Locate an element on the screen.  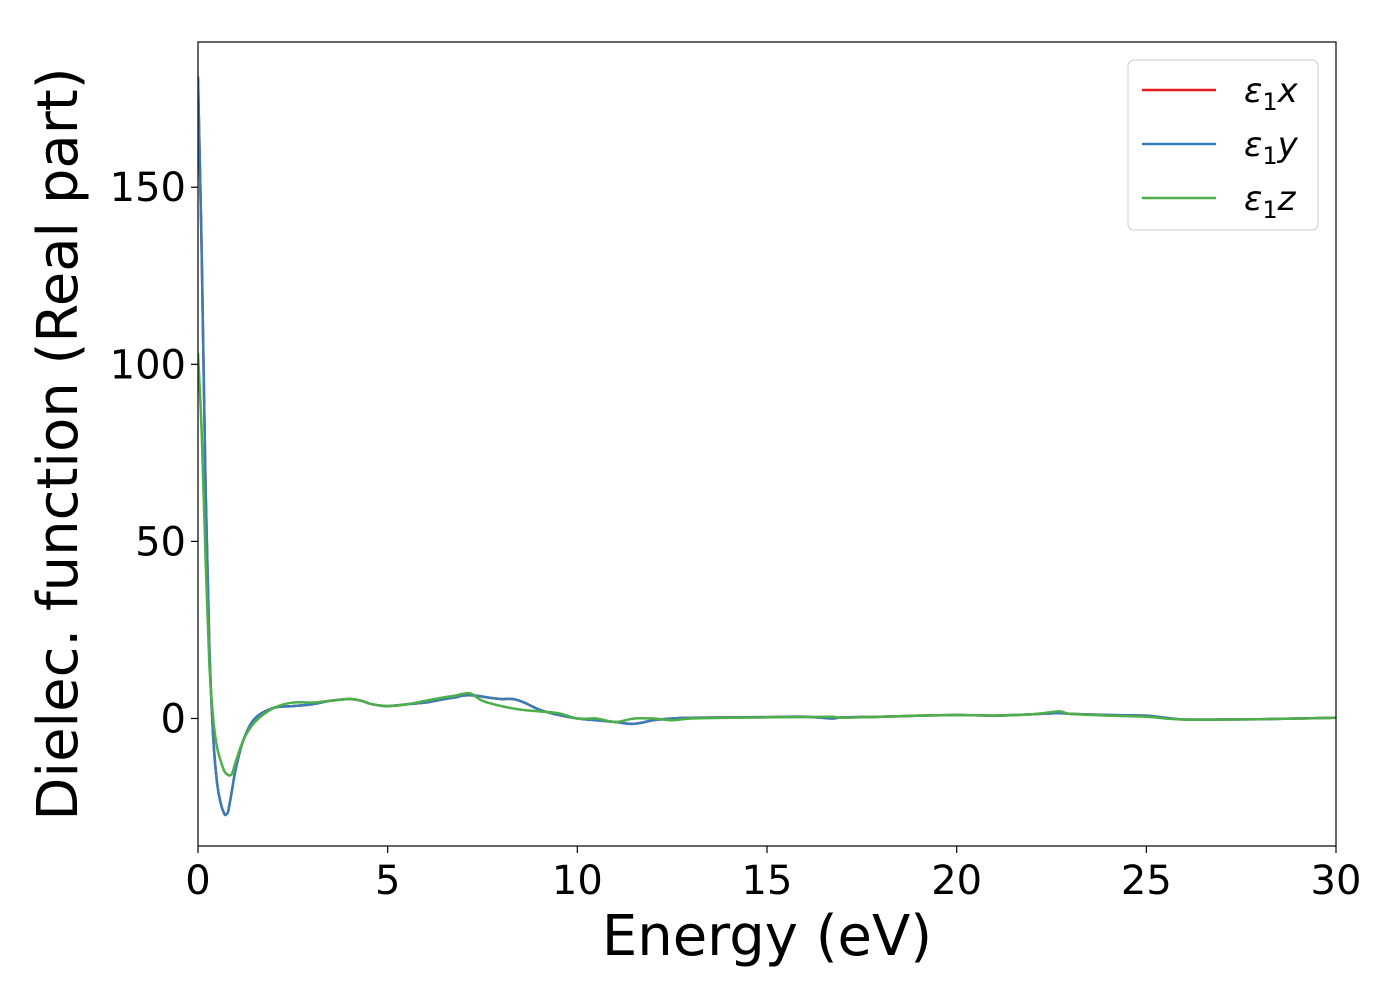
legend-label-y: ε1y is located at coordinates (1271, 147).